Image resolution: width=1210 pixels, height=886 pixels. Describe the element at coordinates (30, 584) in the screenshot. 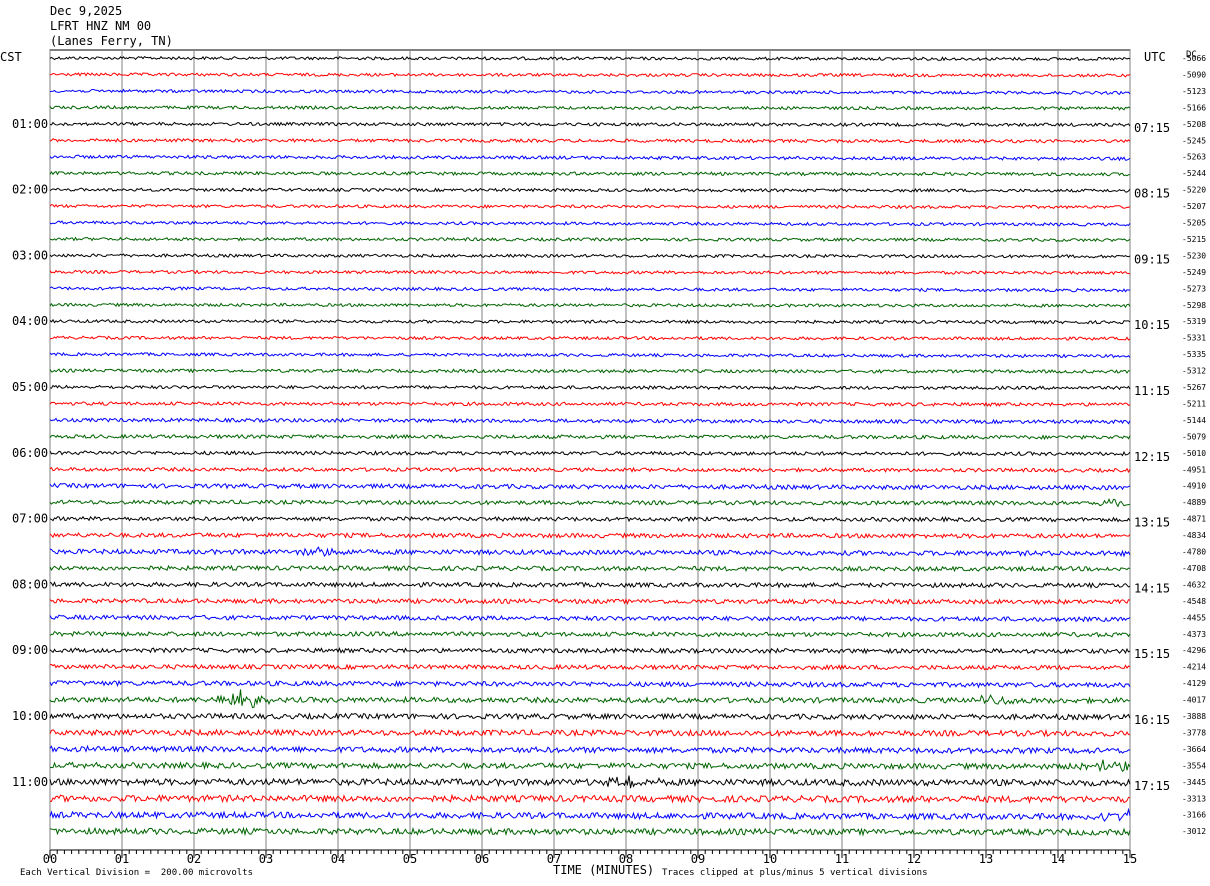

I see `cst-hour-label: 08:00` at that location.